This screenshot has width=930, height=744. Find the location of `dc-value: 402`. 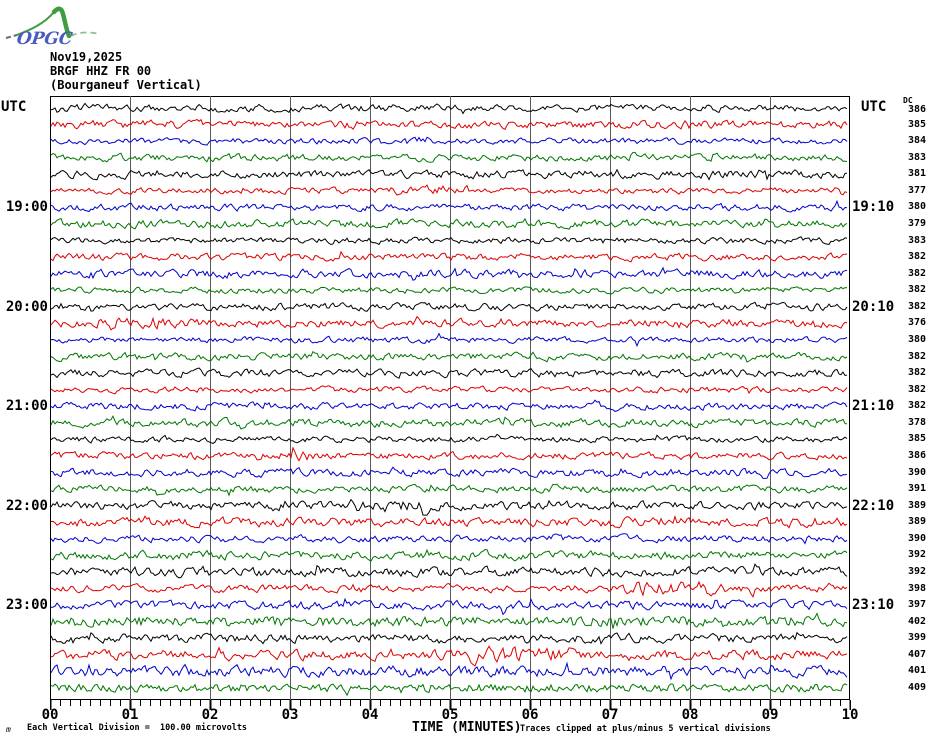

dc-value: 402 is located at coordinates (916, 621).